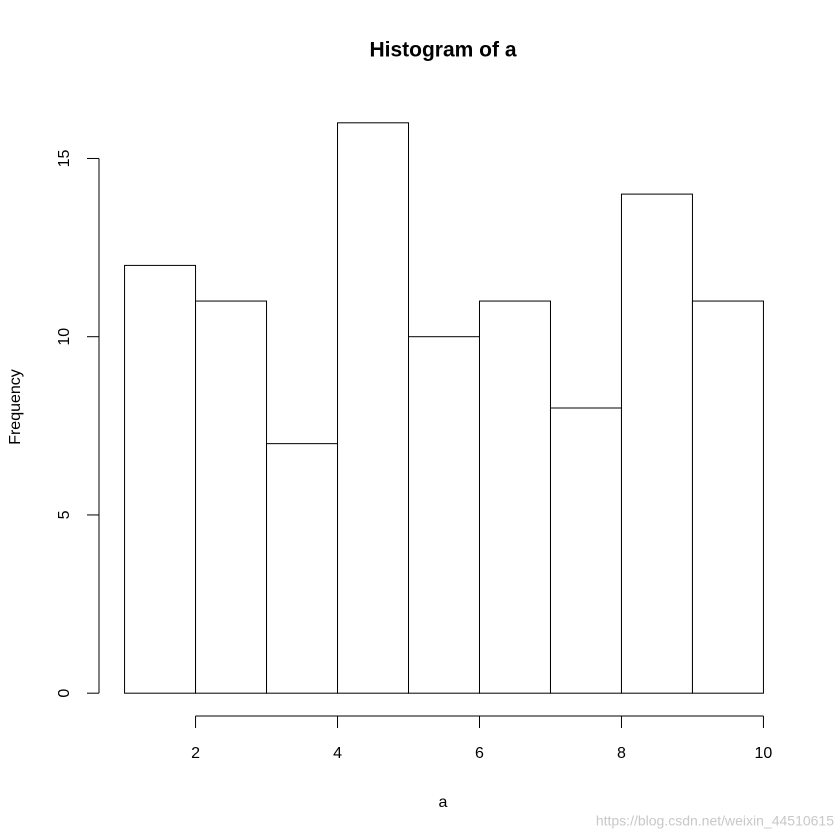 Image resolution: width=840 pixels, height=840 pixels. I want to click on y-tick-label: 5, so click(64, 514).